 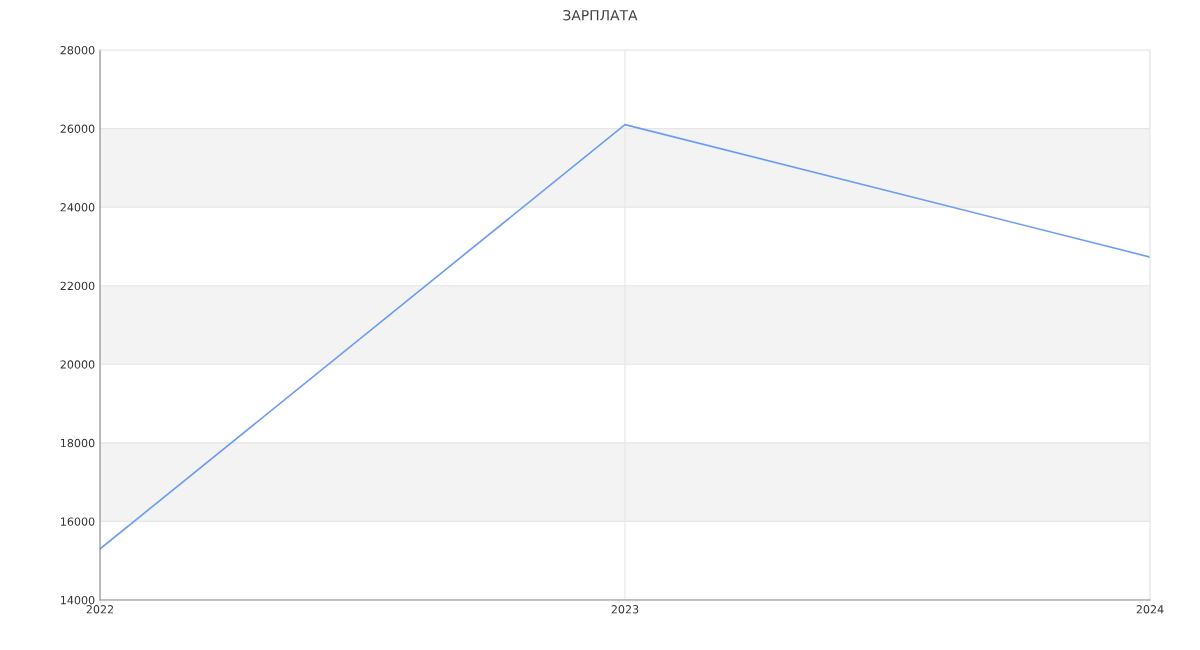 I want to click on y-tick-label: 26000, so click(x=77, y=128).